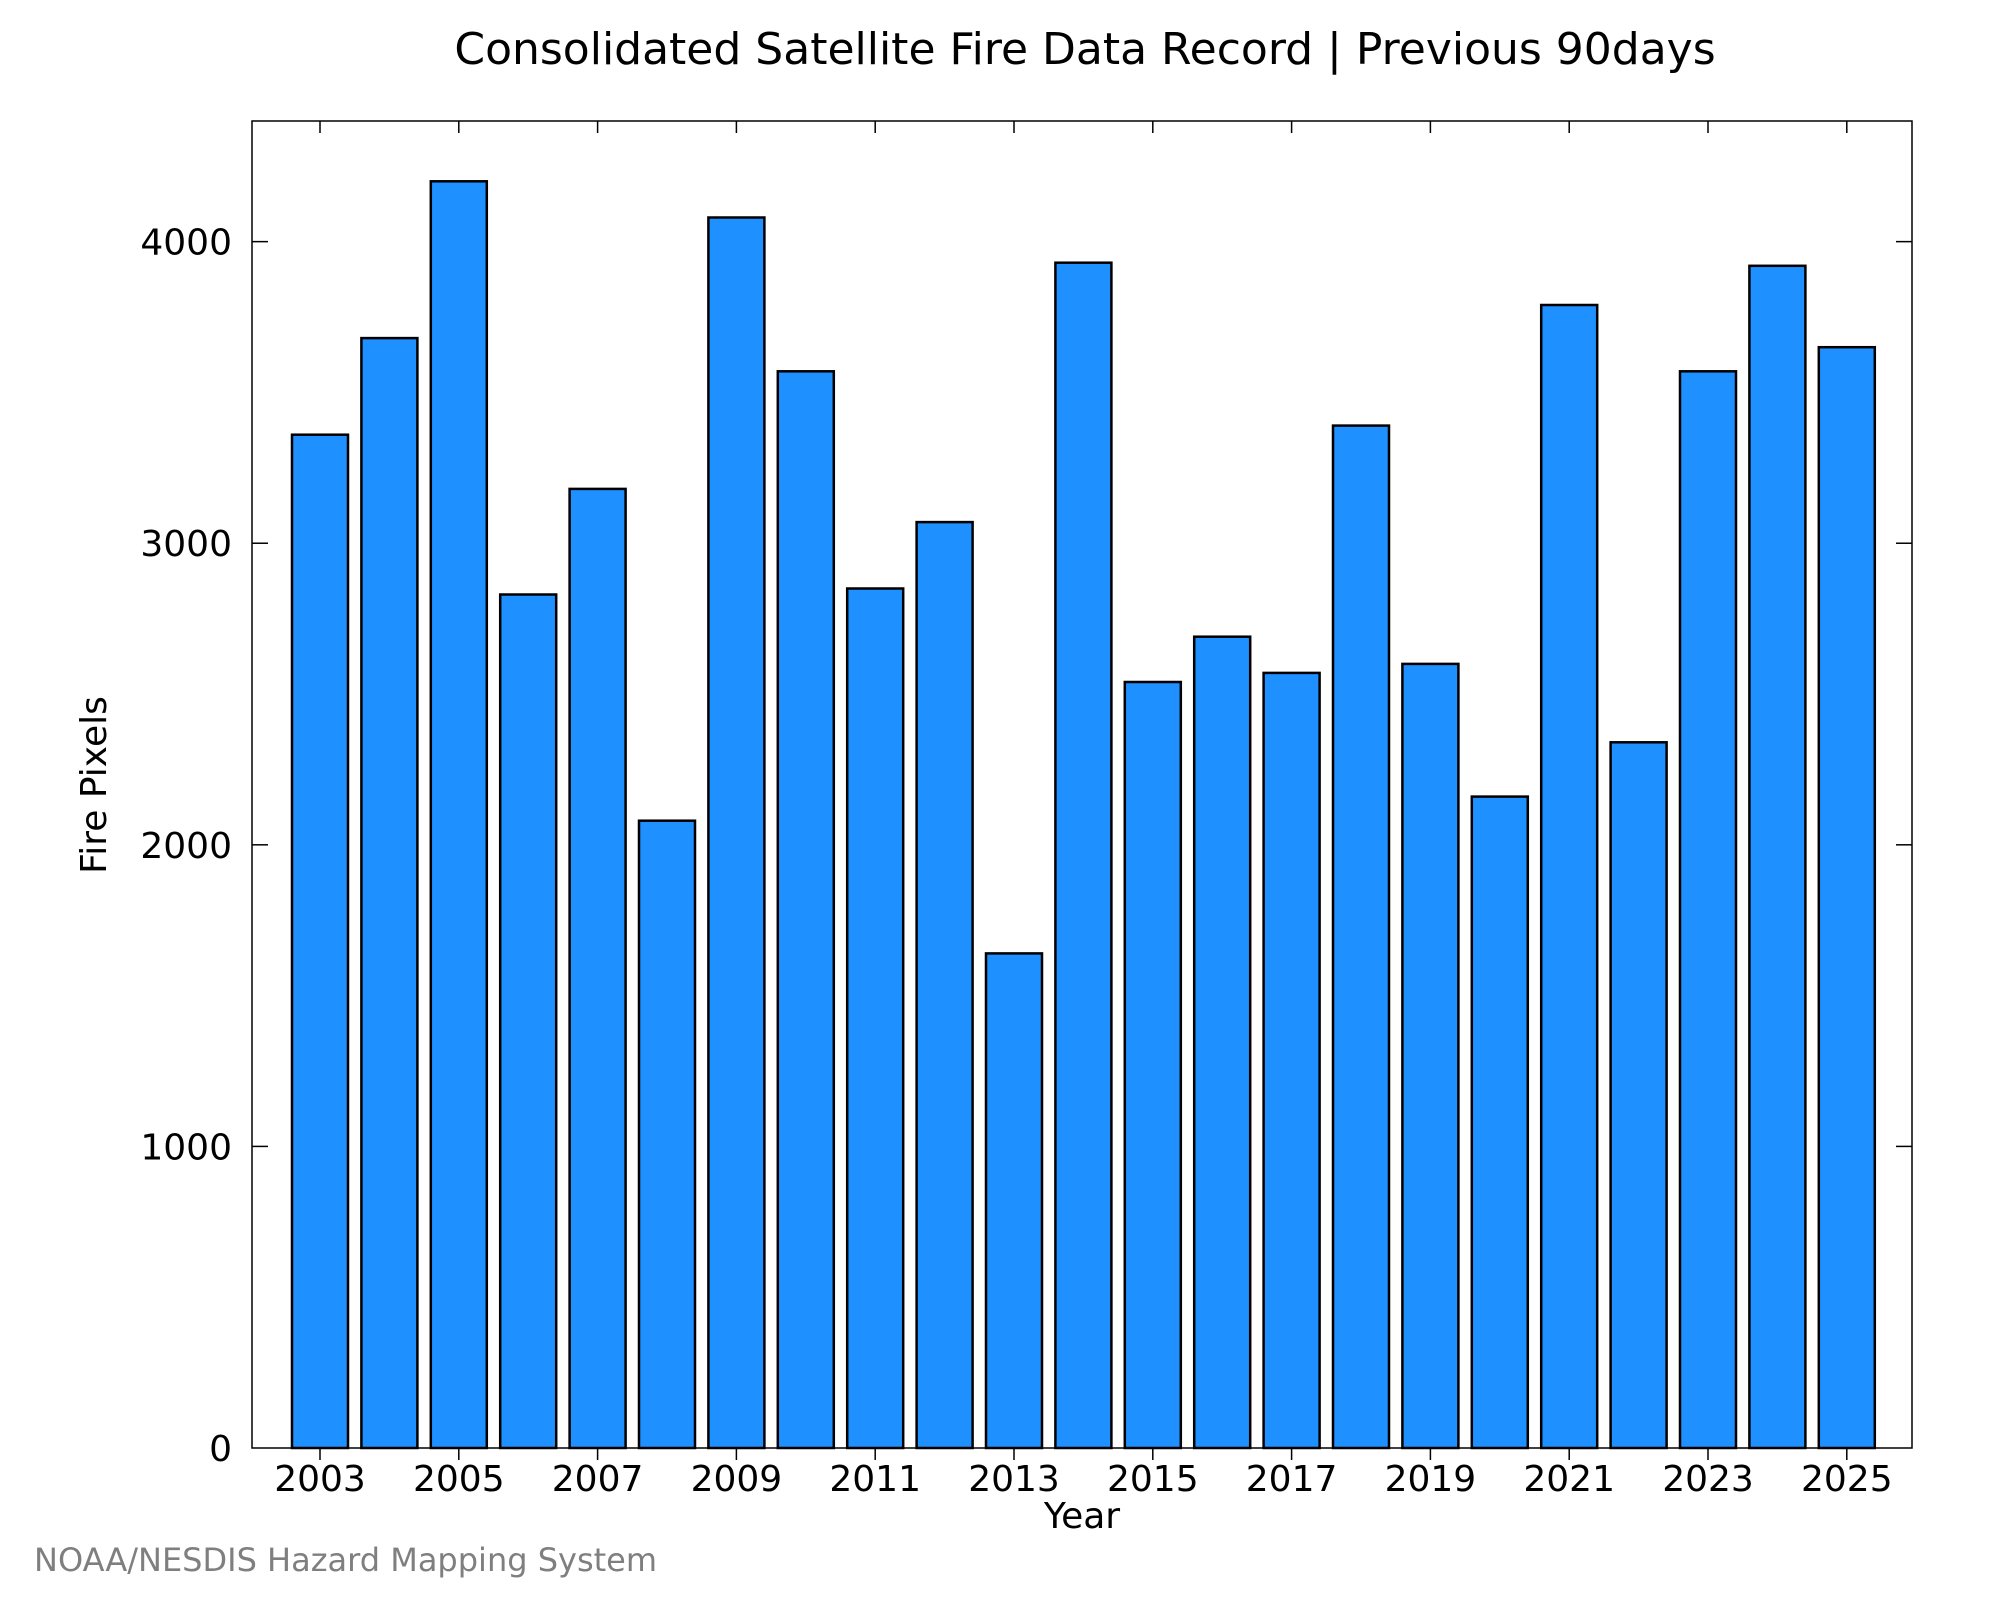 The height and width of the screenshot is (1604, 2000). Describe the element at coordinates (737, 1479) in the screenshot. I see `x-tick-label-2009: 2009` at that location.